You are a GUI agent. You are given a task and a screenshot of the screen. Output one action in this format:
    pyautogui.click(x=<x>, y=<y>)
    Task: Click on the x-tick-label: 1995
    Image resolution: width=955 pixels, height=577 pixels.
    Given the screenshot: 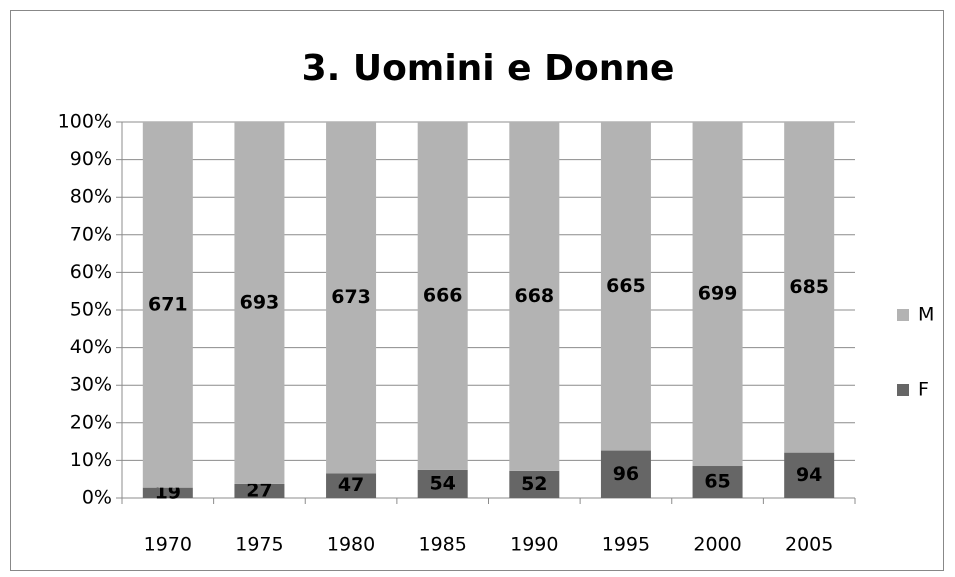 What is the action you would take?
    pyautogui.click(x=626, y=545)
    